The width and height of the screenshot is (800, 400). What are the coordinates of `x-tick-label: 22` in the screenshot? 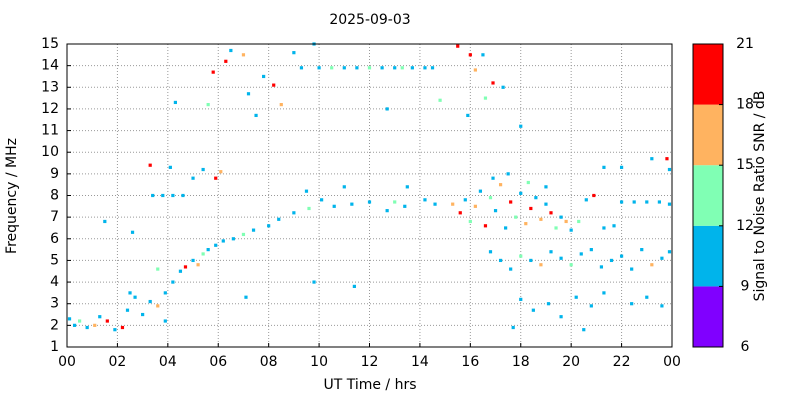 It's located at (622, 362).